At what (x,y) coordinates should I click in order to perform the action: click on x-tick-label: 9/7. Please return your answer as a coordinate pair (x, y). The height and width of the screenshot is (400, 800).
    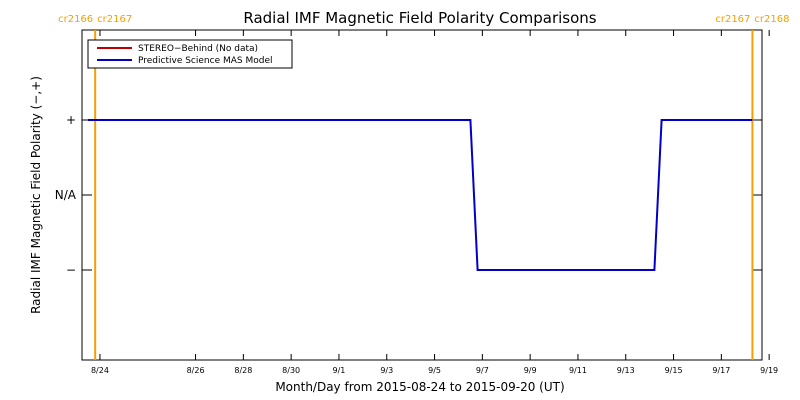
    Looking at the image, I should click on (482, 370).